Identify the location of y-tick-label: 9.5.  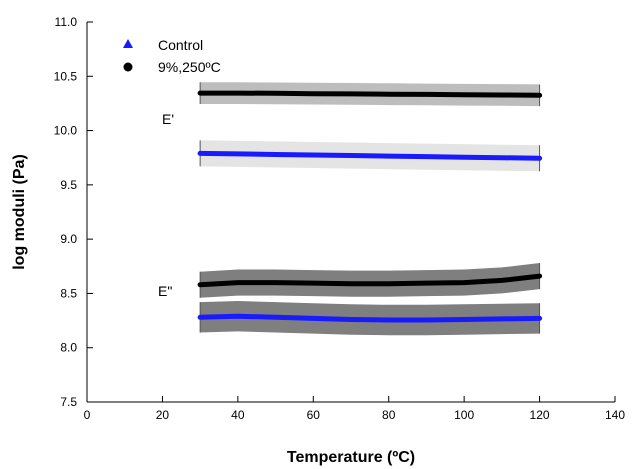
(68, 185).